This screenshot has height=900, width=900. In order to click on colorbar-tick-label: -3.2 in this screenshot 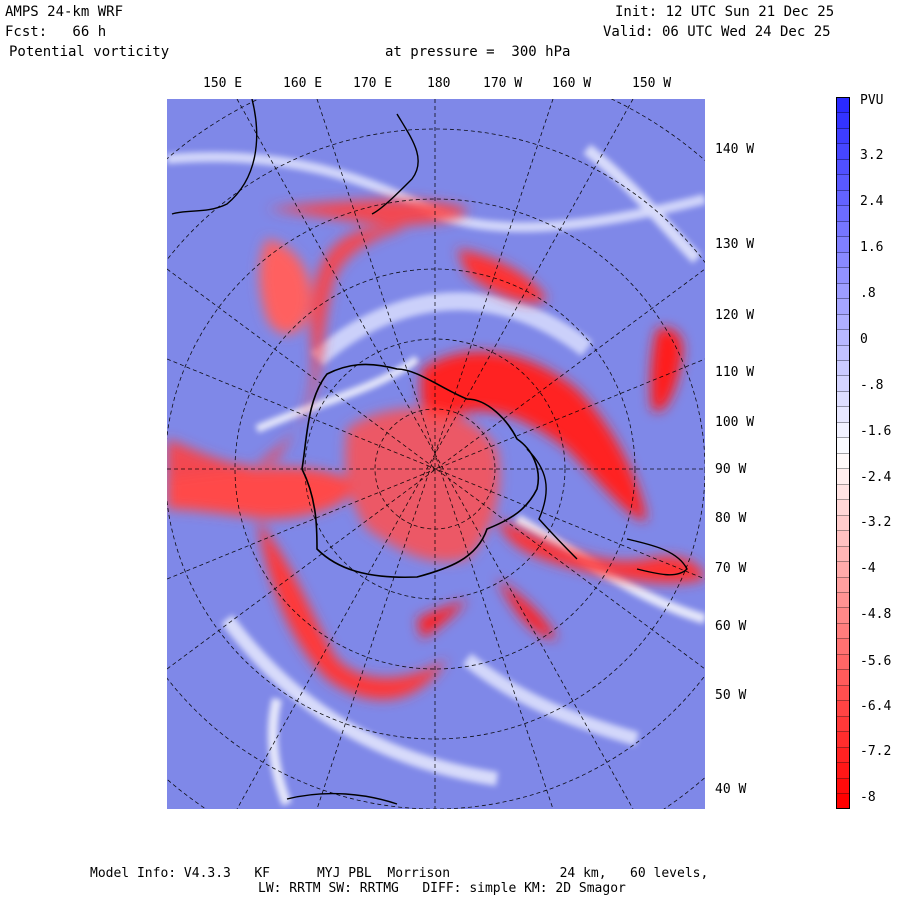, I will do `click(876, 522)`.